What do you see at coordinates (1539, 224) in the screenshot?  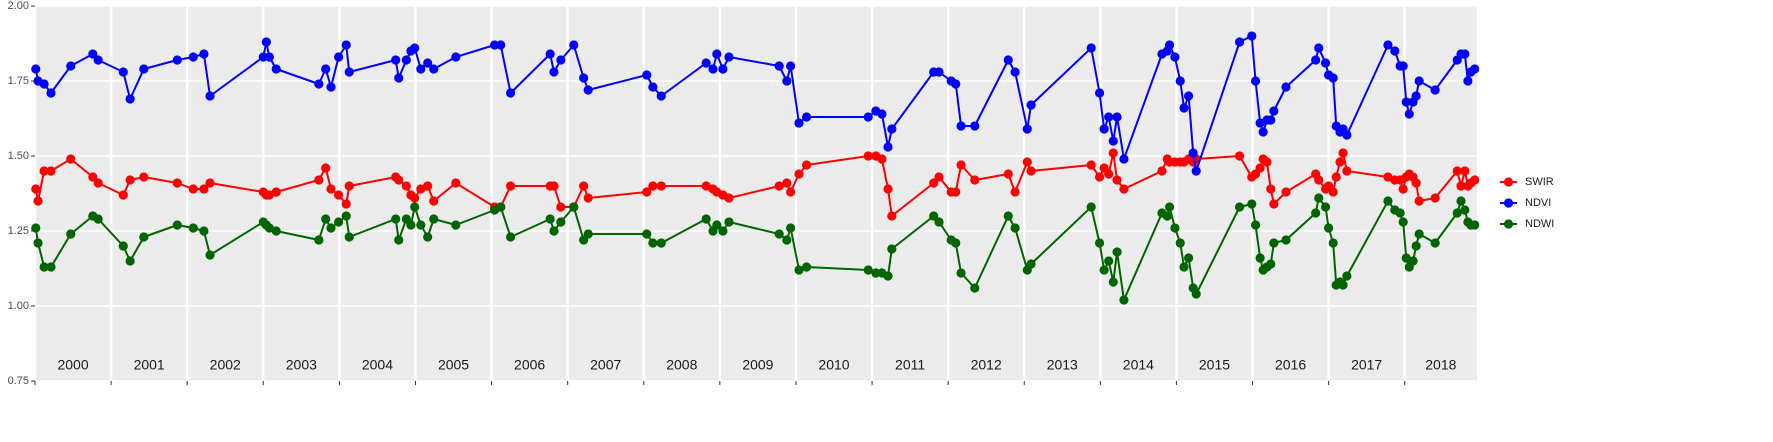 I see `legend-label: NDWI` at bounding box center [1539, 224].